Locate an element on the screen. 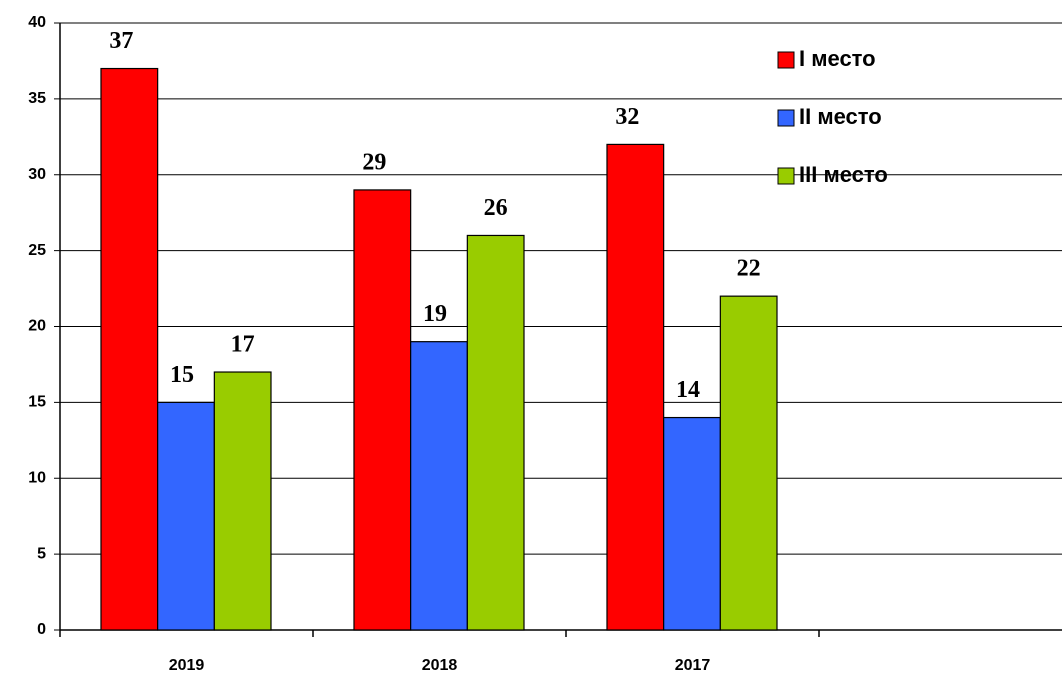 The image size is (1062, 677). data-label: 32 is located at coordinates (627, 117).